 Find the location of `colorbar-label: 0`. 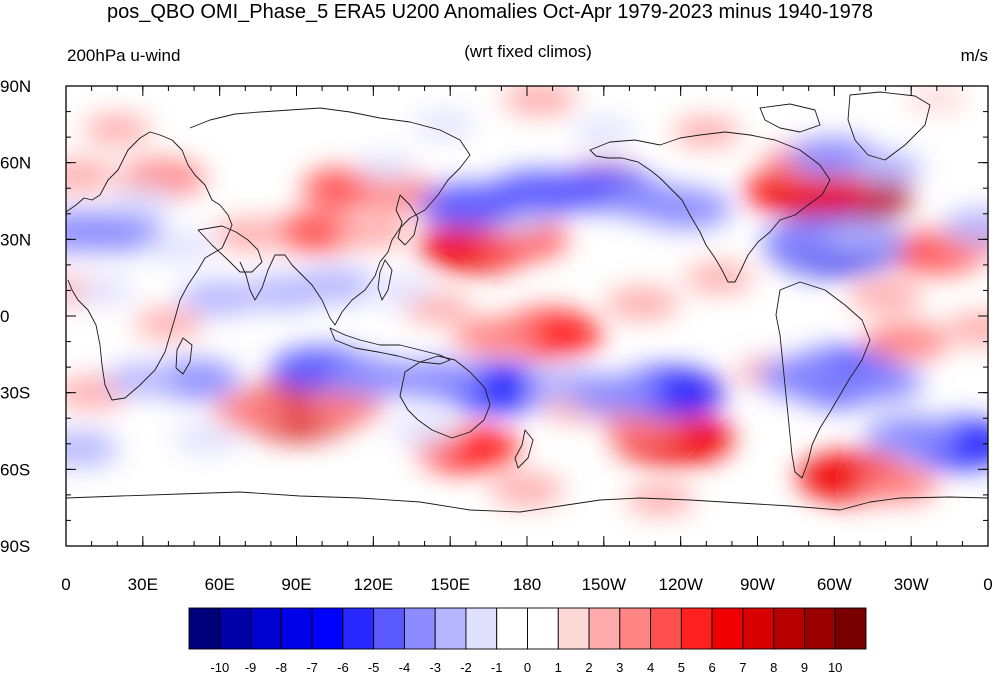

colorbar-label: 0 is located at coordinates (527, 667).